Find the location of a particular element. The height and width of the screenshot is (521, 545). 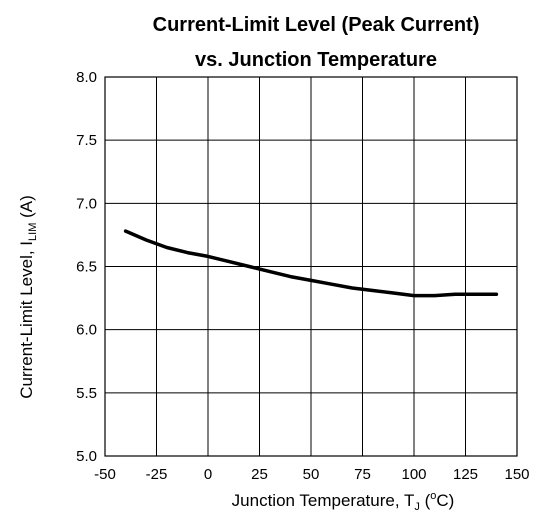

chart-title-line1: Current-Limit Level (Peak Current) is located at coordinates (316, 25).